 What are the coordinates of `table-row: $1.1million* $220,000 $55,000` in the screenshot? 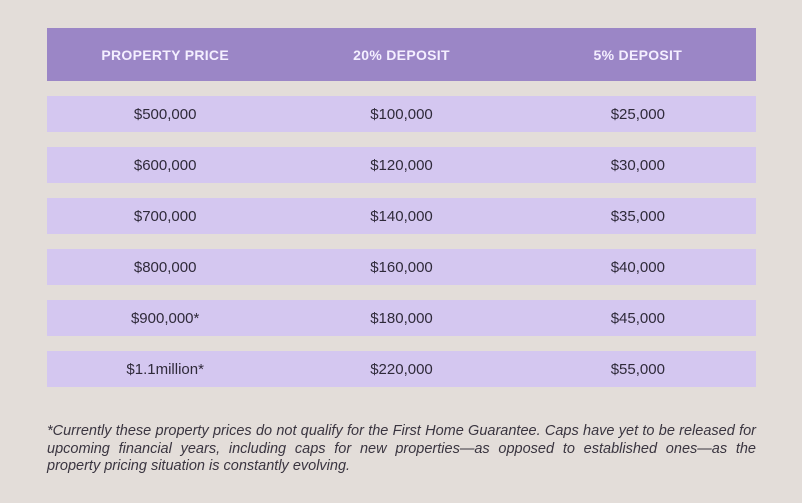 It's located at (401, 369).